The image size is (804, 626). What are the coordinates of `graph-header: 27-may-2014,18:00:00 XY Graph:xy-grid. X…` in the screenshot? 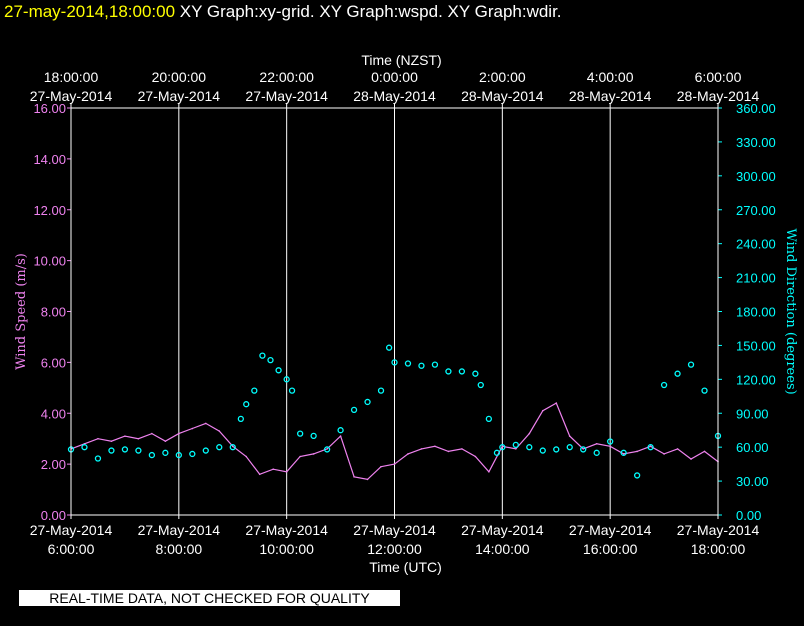 It's located at (283, 12).